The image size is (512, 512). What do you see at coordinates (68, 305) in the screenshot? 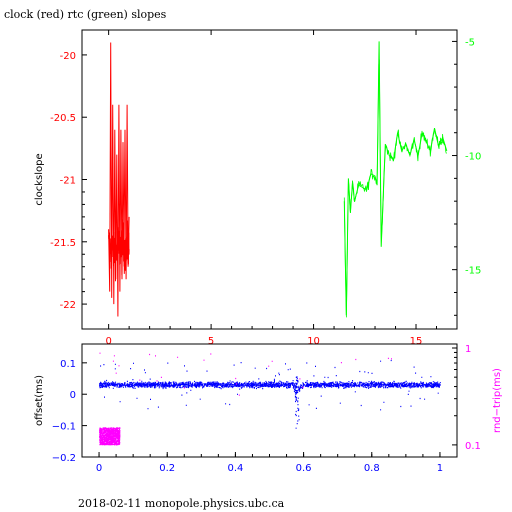
I see `top-y-tick-label: -22` at bounding box center [68, 305].